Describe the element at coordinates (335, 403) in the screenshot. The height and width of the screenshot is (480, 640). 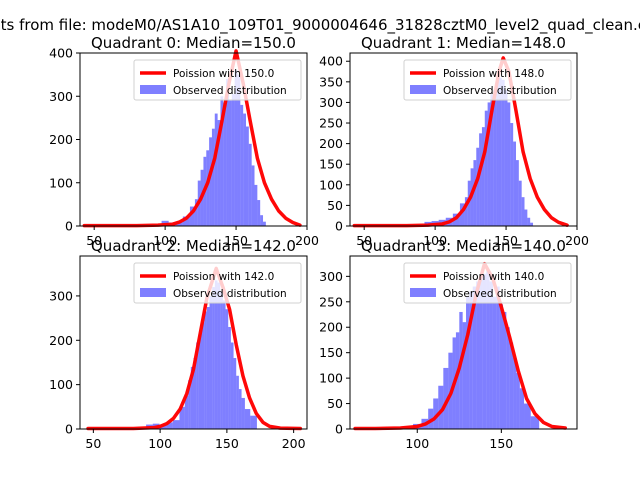
I see `y-tick-label: 50` at that location.